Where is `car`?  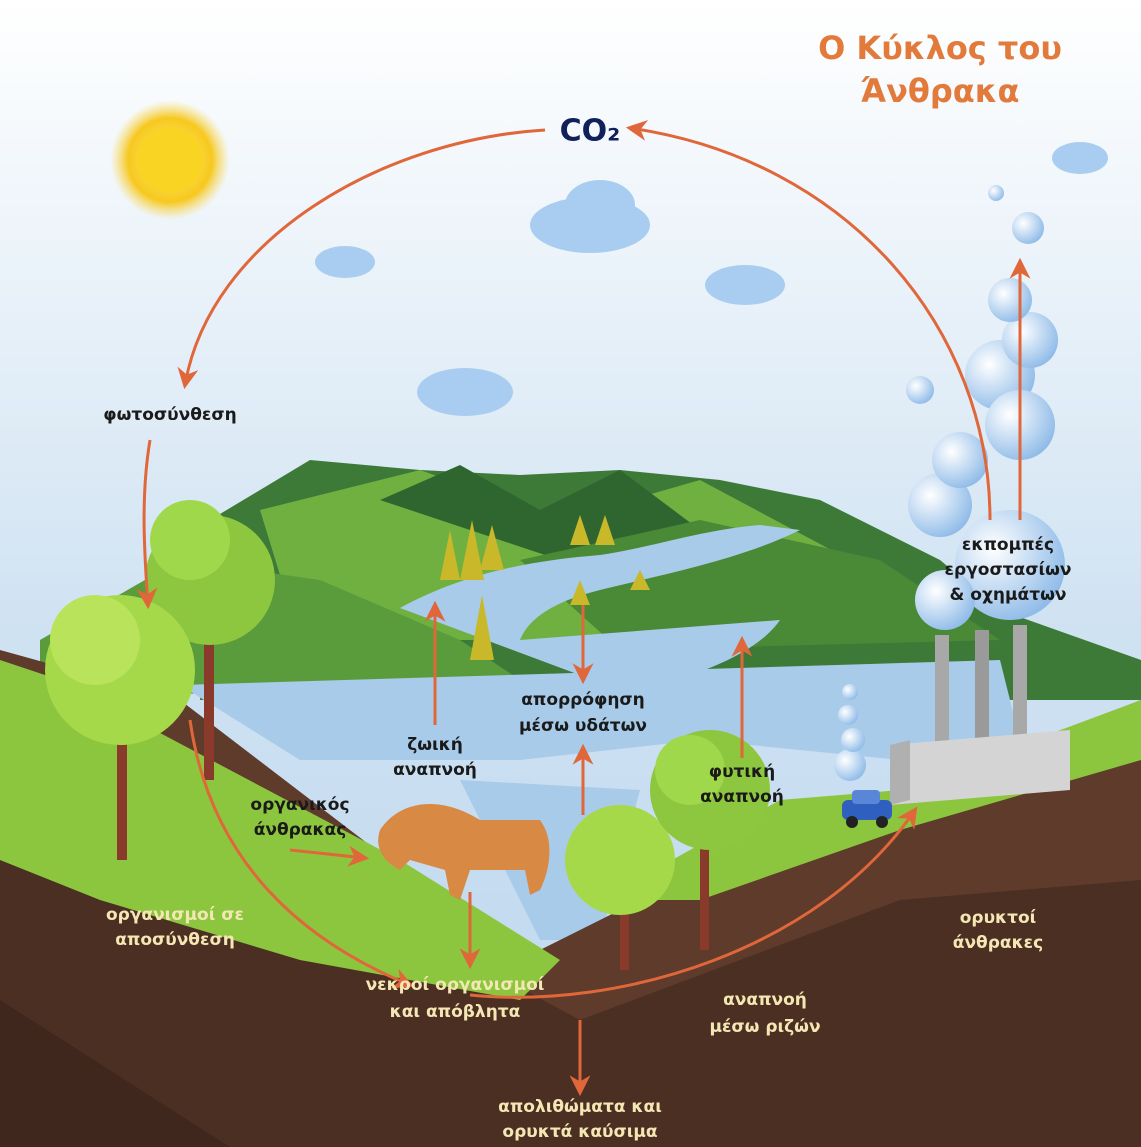 car is located at coordinates (867, 809).